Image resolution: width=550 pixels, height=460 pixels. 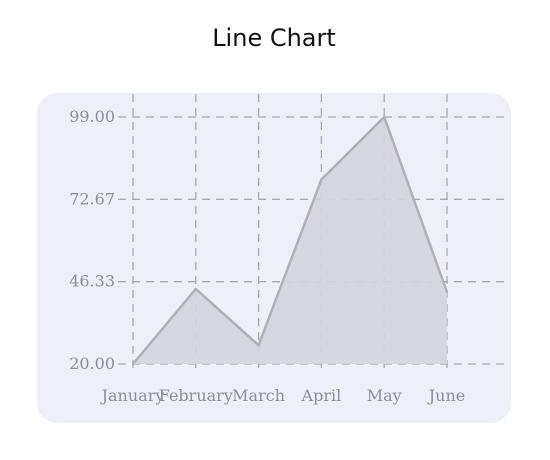 What do you see at coordinates (384, 395) in the screenshot?
I see `x-tick-label: May` at bounding box center [384, 395].